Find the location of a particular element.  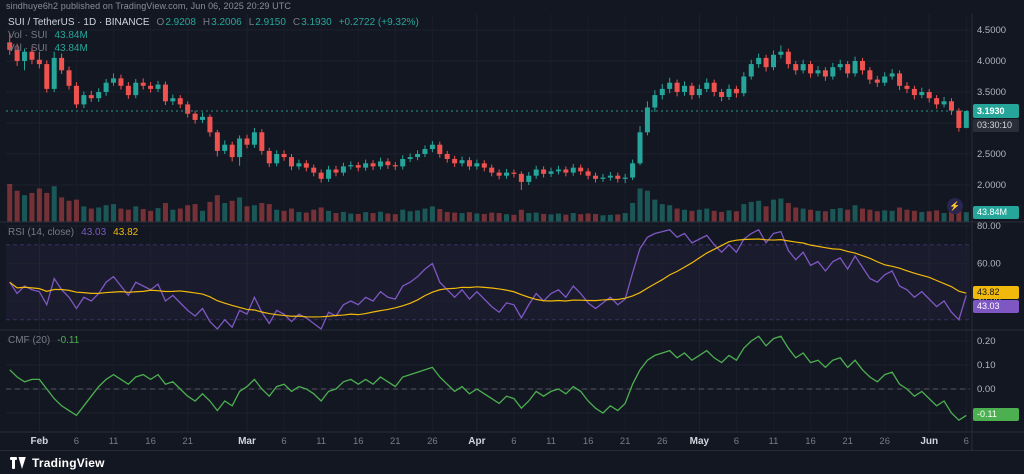

rsi-tick-label: 80.00 is located at coordinates (989, 226).